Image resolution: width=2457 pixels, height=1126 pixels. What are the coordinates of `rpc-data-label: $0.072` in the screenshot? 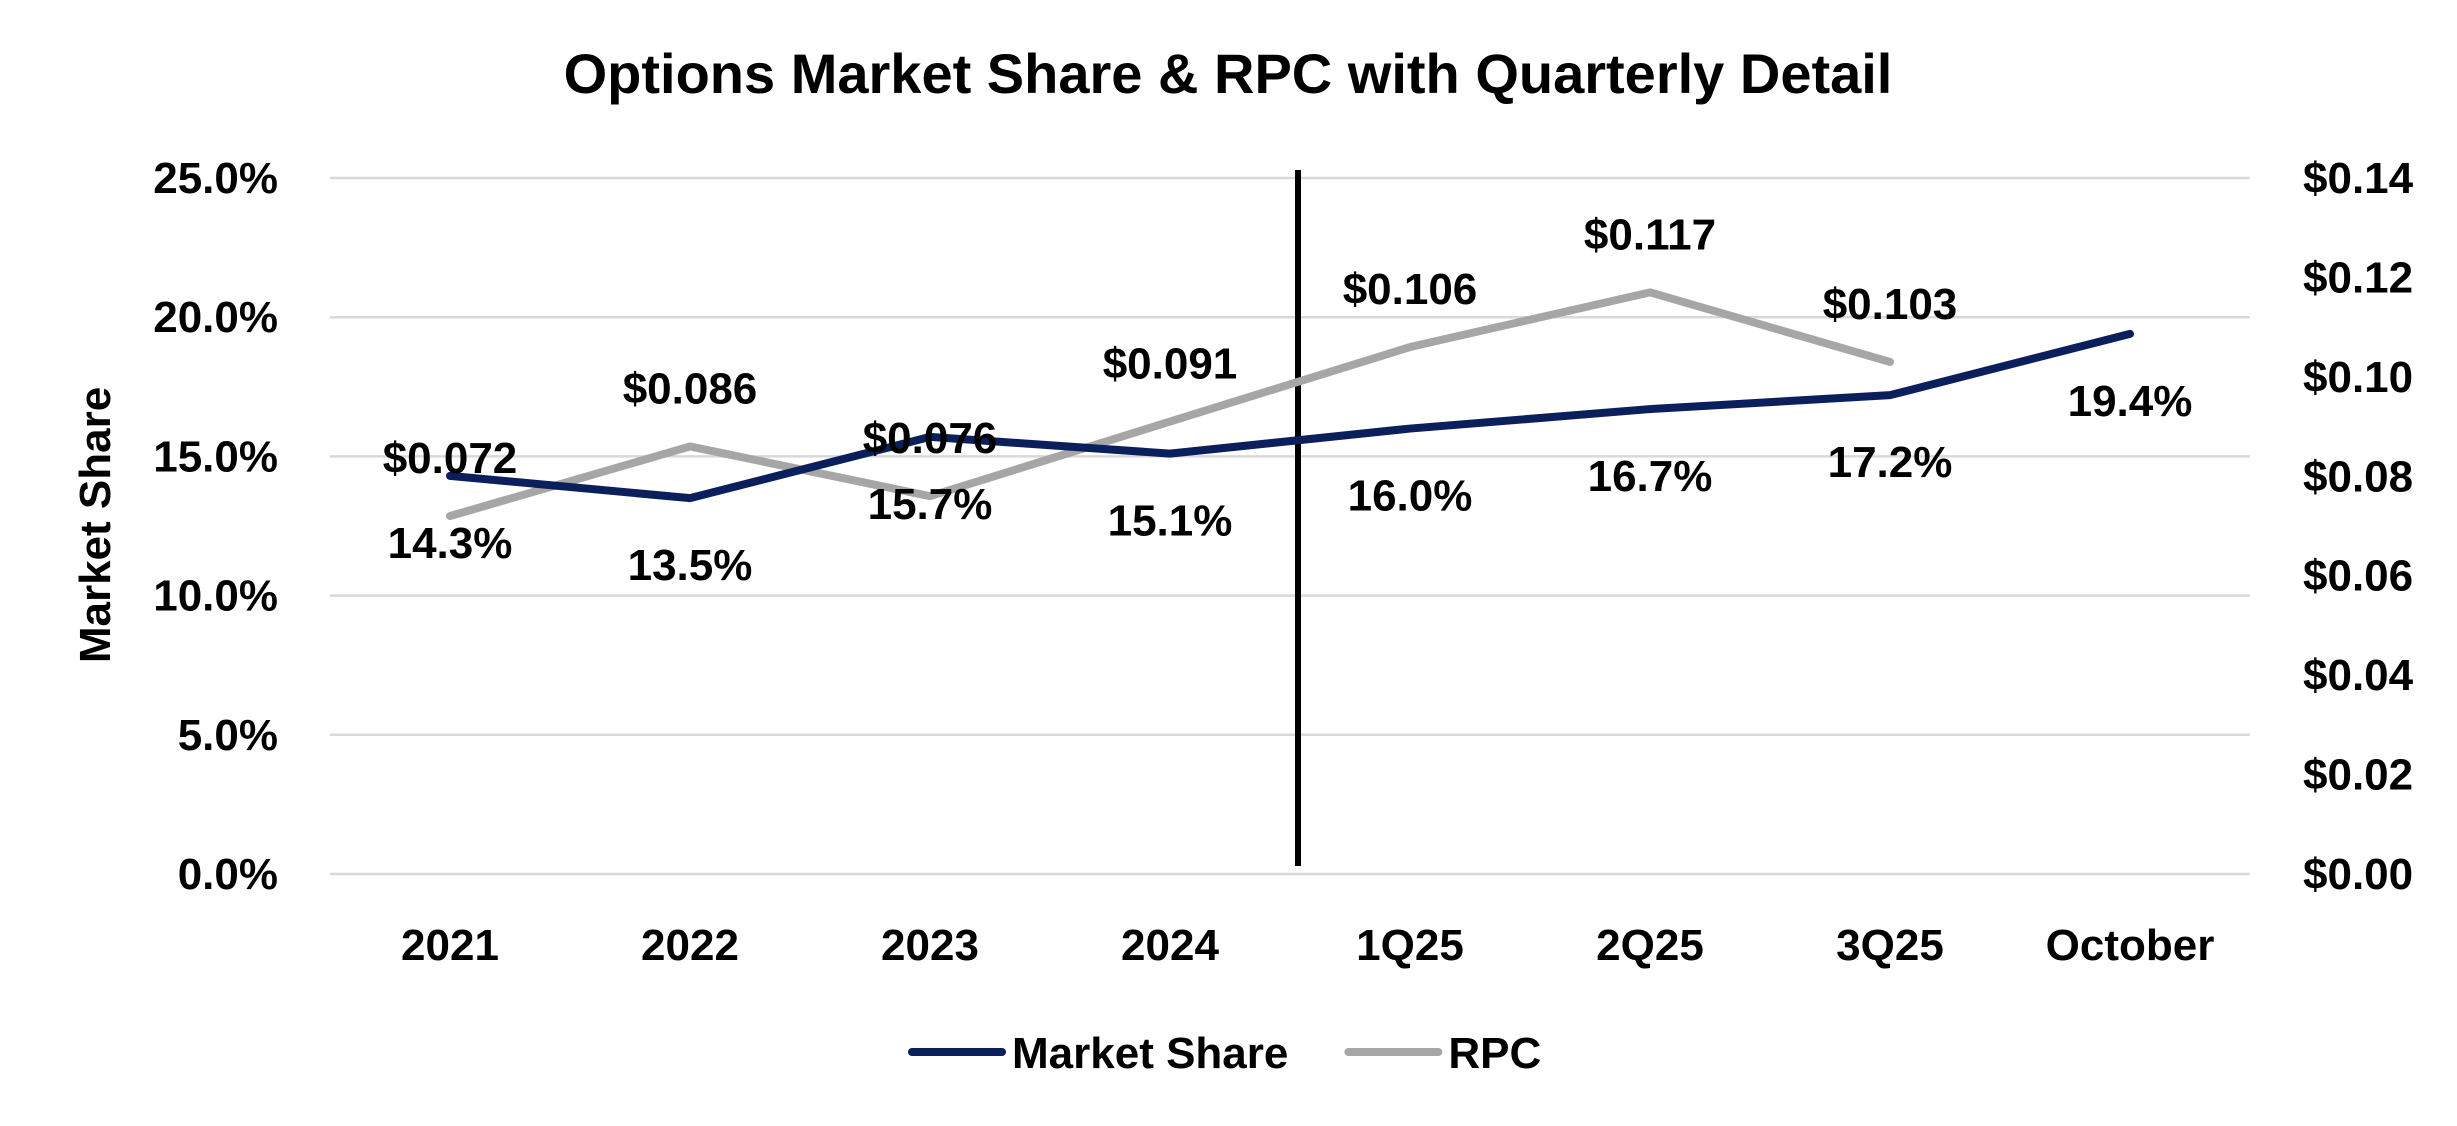 It's located at (450, 458).